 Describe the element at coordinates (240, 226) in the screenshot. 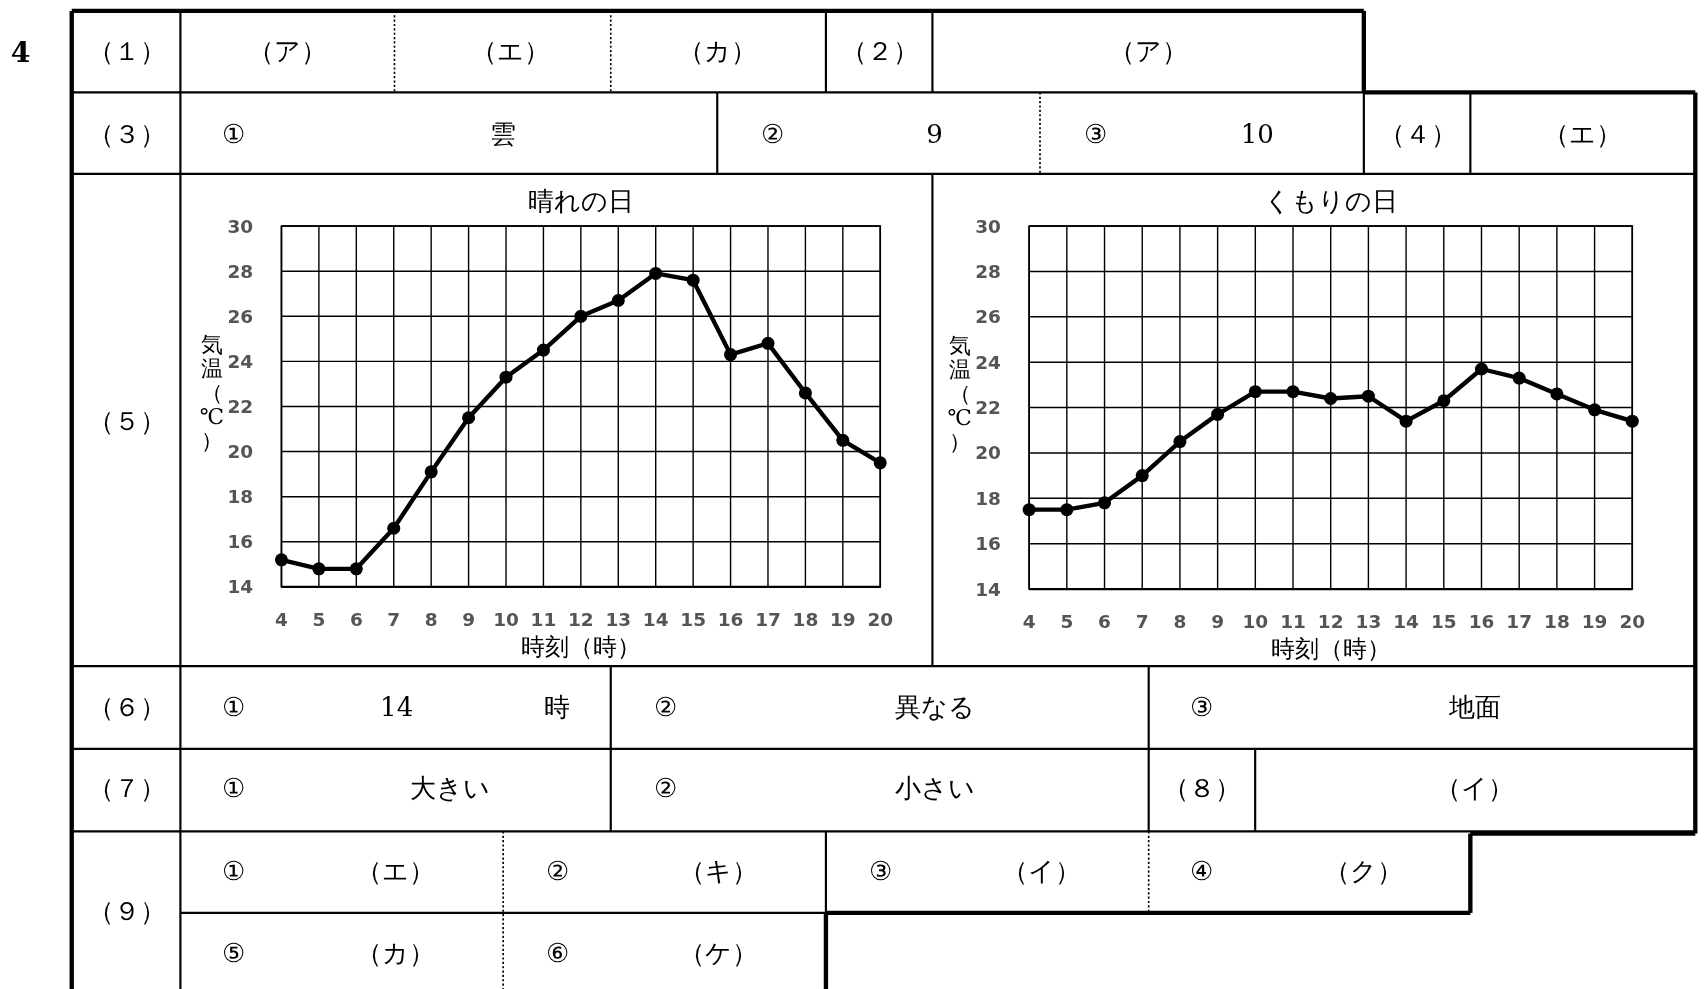

I see `y-tick-label: 30` at that location.